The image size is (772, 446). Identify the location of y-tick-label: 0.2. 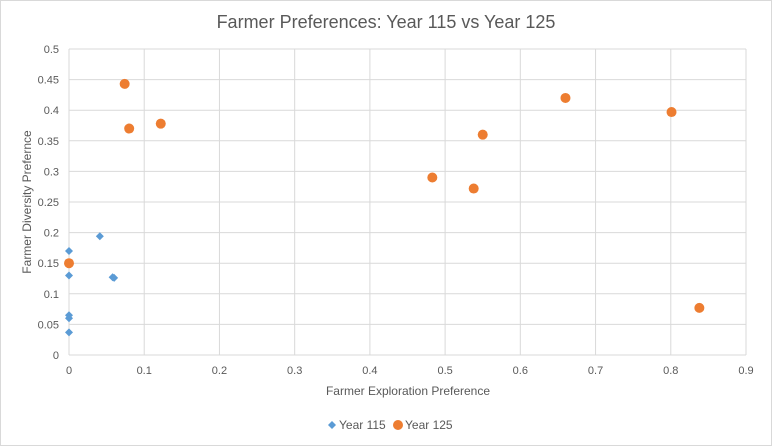
(51, 234).